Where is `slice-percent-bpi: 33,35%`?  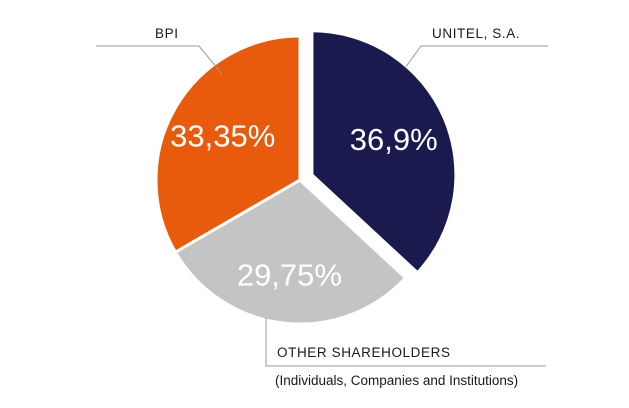
slice-percent-bpi: 33,35% is located at coordinates (222, 135).